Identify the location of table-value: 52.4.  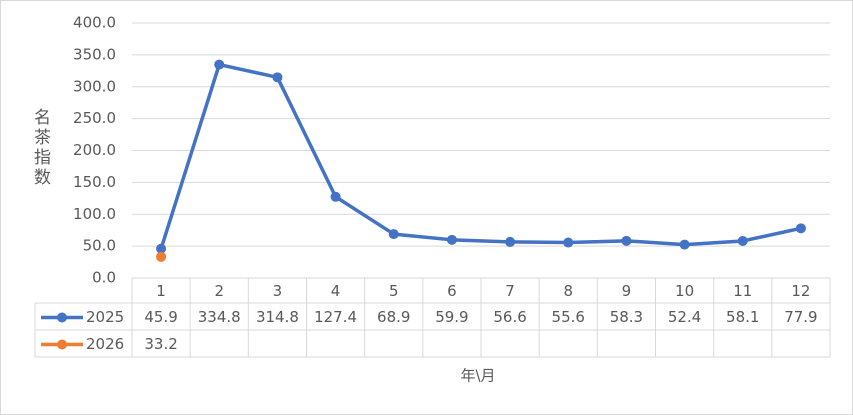
(684, 317).